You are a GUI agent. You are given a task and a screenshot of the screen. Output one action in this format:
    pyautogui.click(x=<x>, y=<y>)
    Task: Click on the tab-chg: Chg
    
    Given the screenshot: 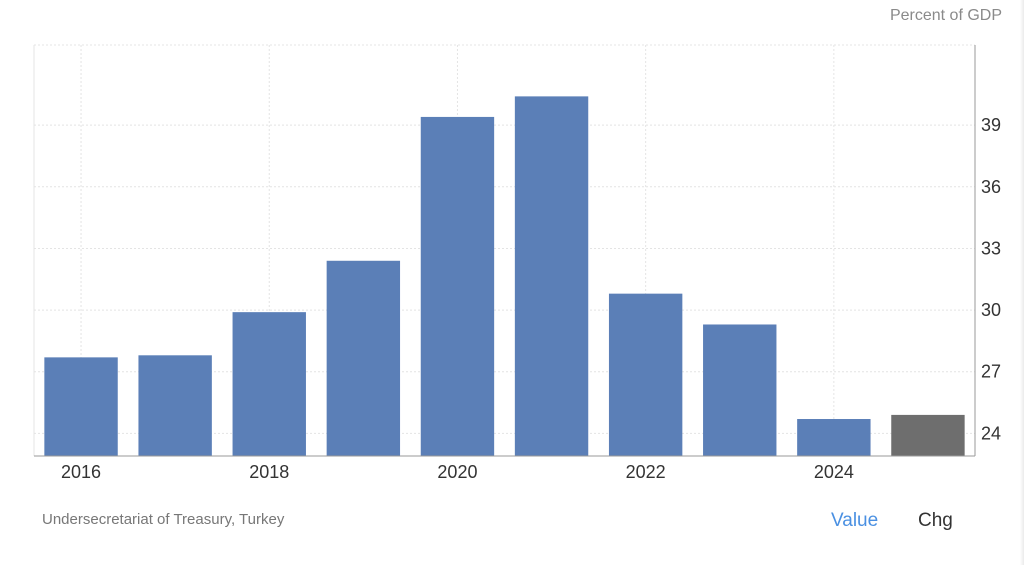 What is the action you would take?
    pyautogui.click(x=935, y=520)
    